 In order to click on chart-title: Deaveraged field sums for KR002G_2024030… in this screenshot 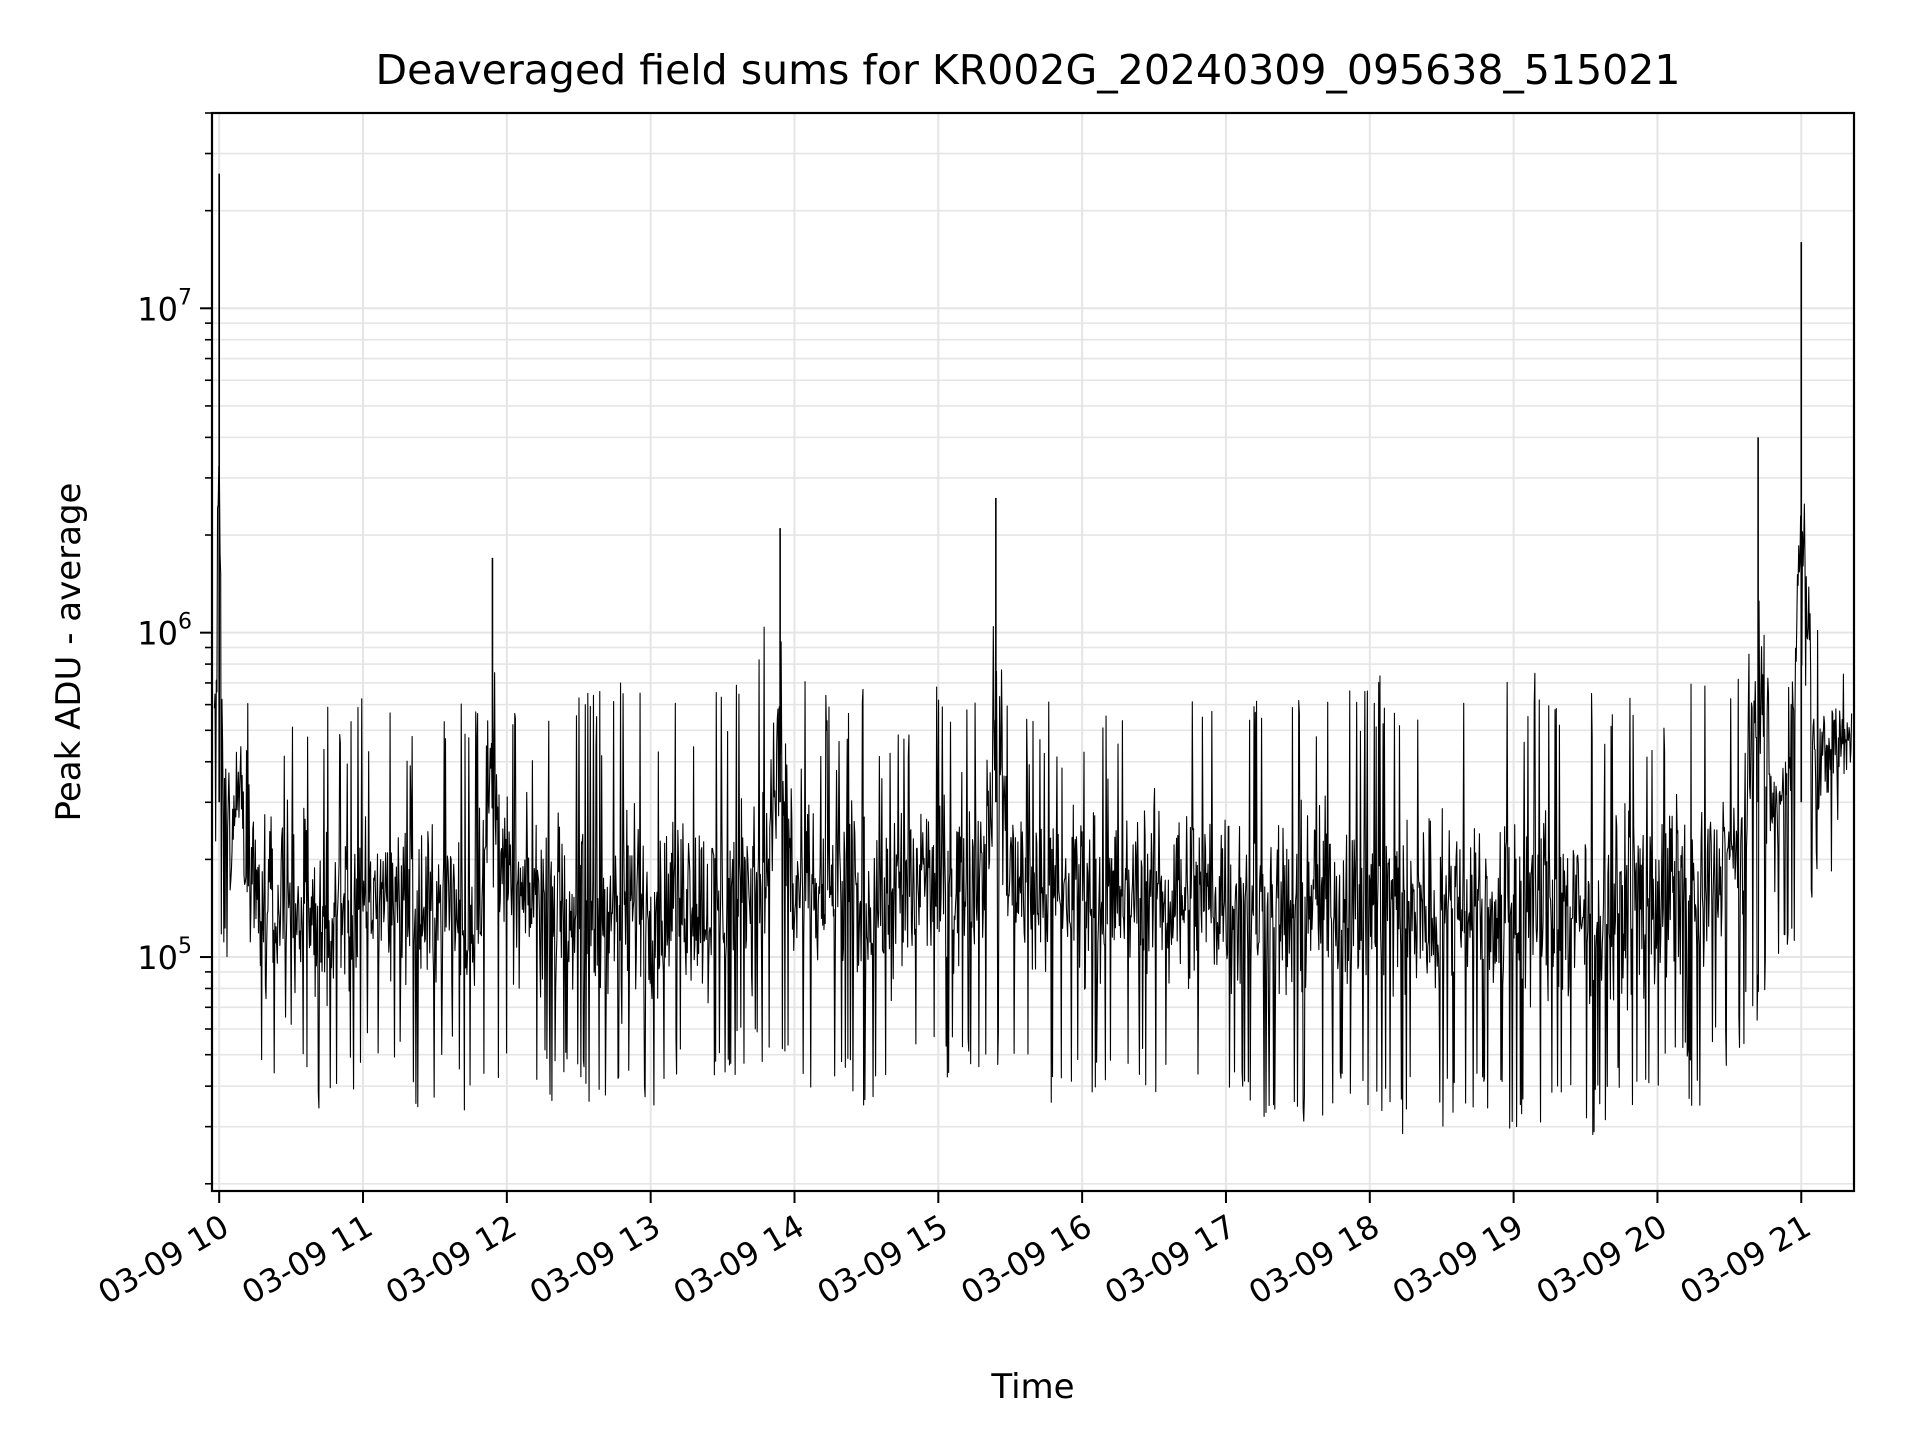, I will do `click(1028, 70)`.